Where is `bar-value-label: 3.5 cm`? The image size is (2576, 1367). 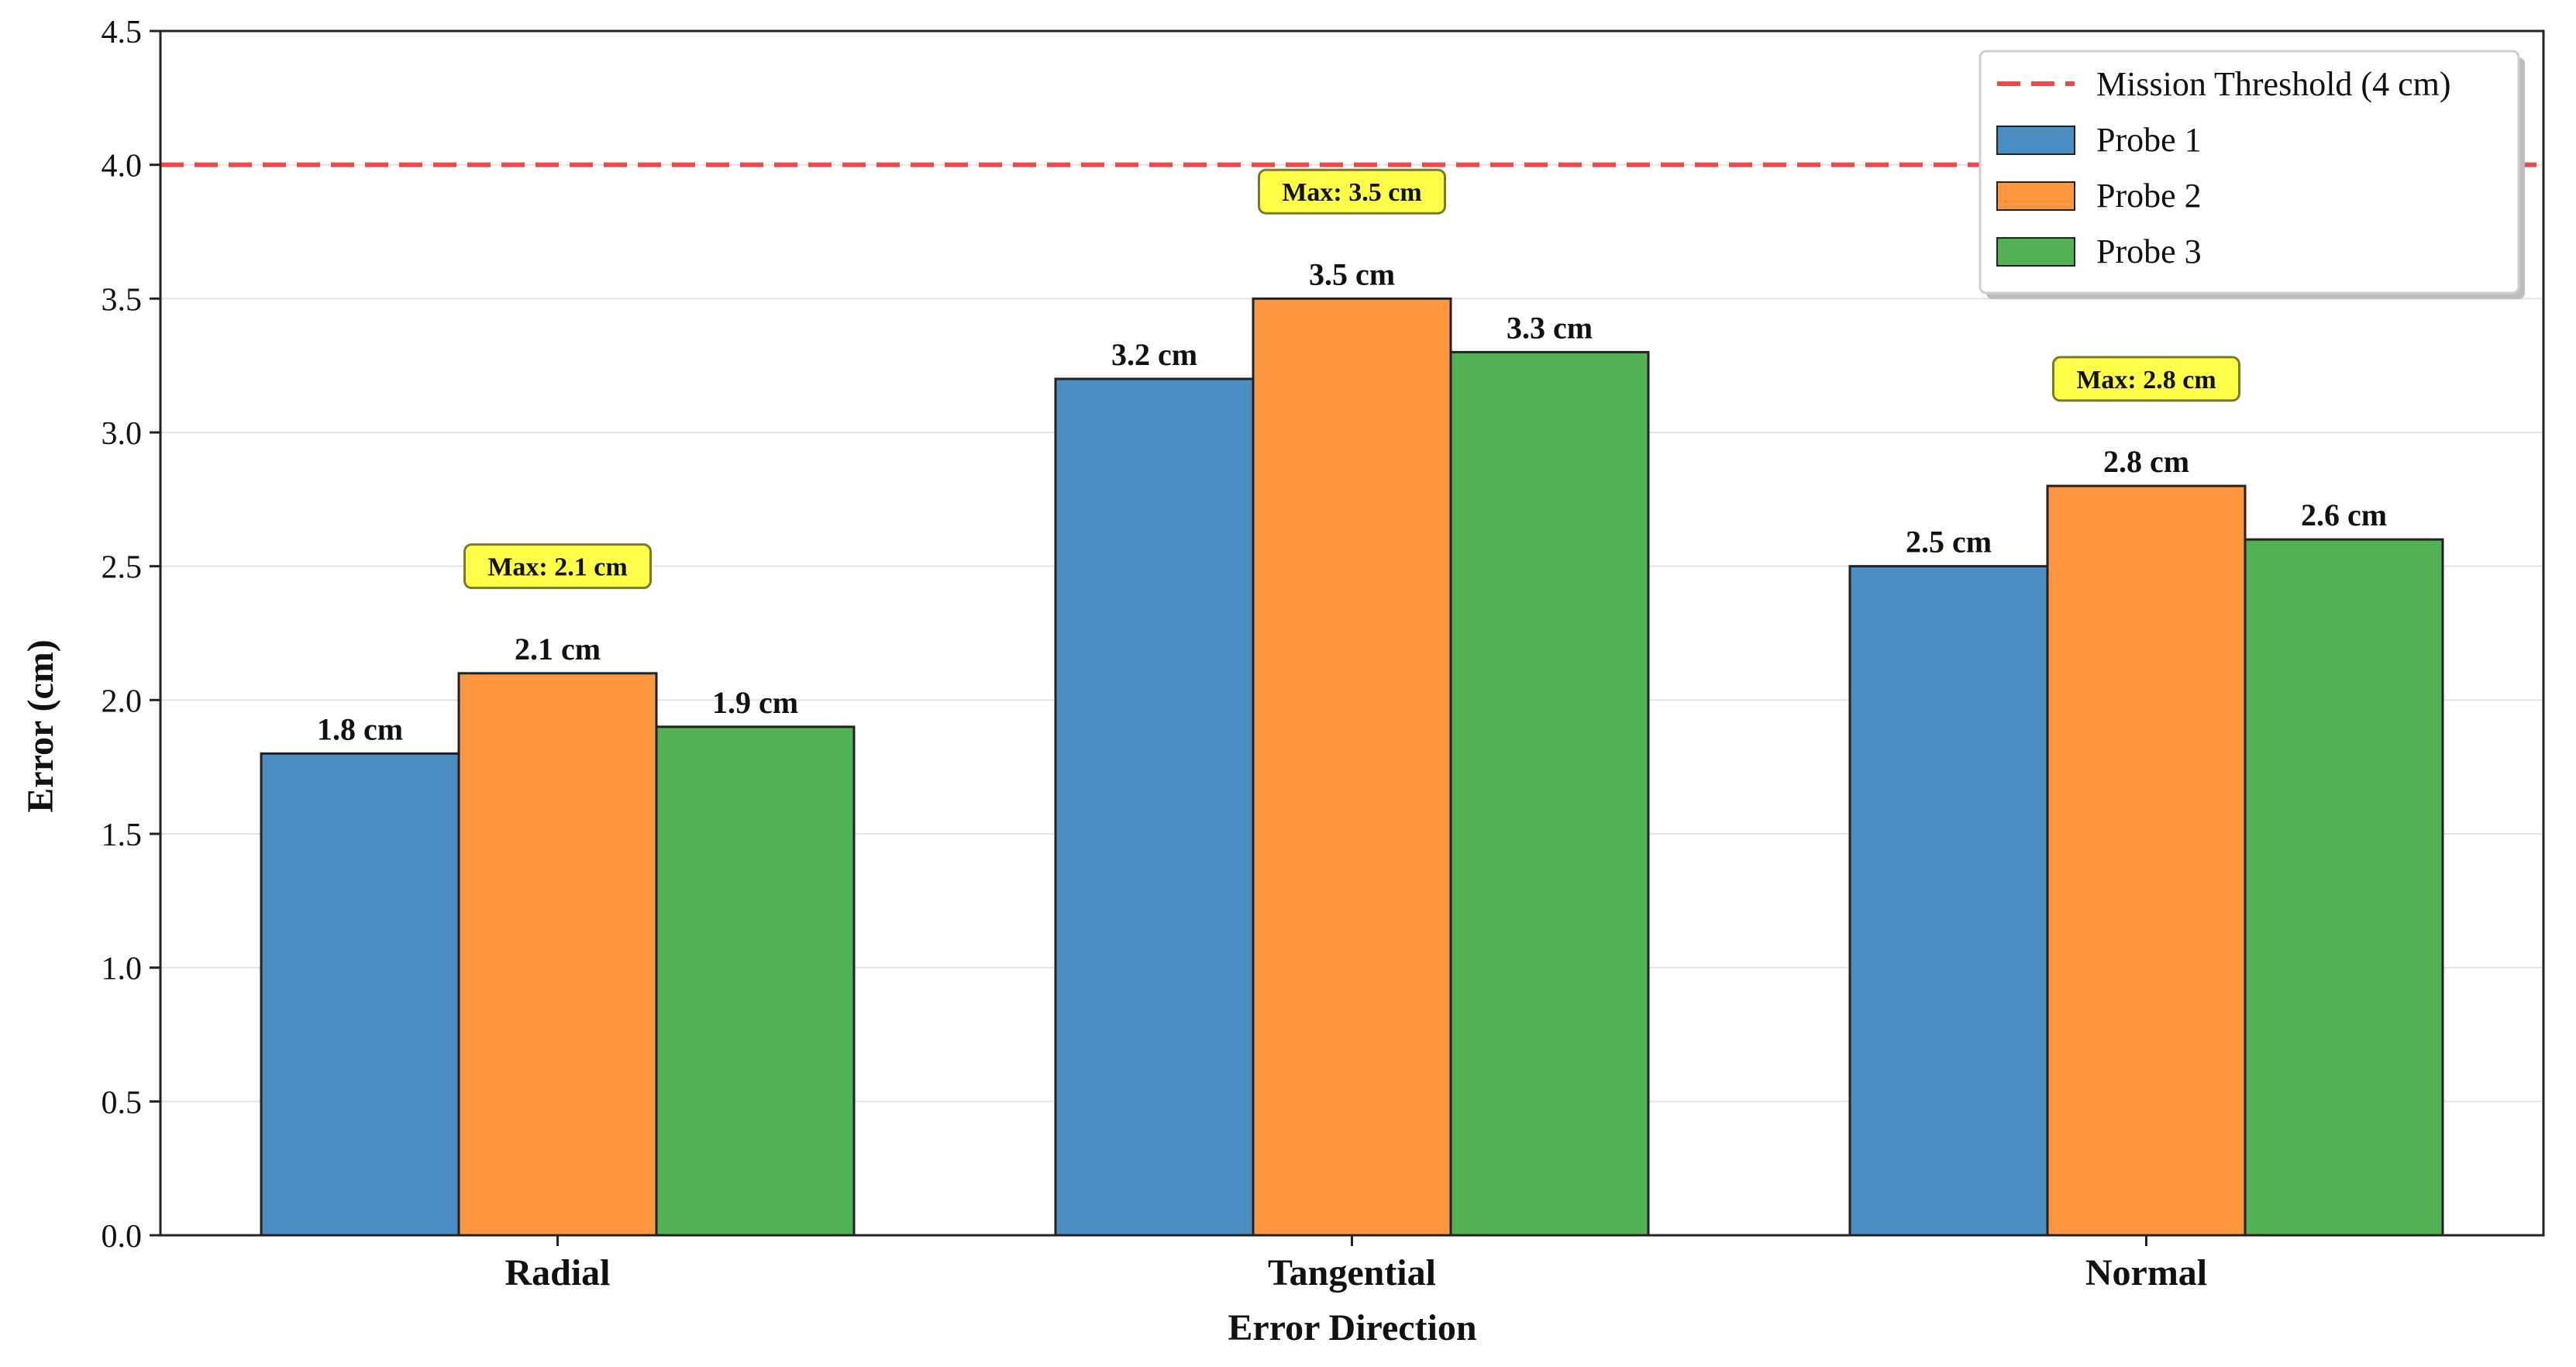
bar-value-label: 3.5 cm is located at coordinates (1352, 274).